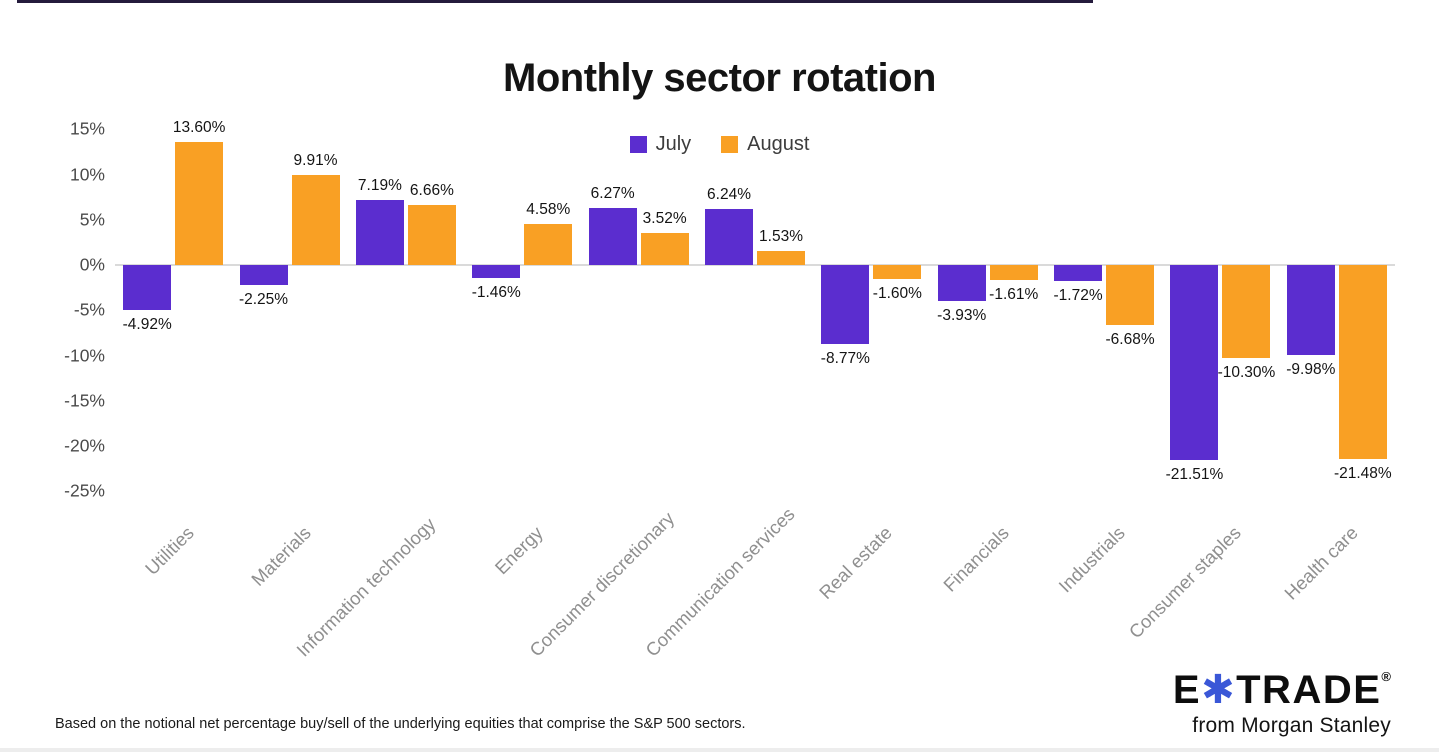 This screenshot has height=752, width=1439. What do you see at coordinates (1130, 295) in the screenshot?
I see `bar-august-industrials` at bounding box center [1130, 295].